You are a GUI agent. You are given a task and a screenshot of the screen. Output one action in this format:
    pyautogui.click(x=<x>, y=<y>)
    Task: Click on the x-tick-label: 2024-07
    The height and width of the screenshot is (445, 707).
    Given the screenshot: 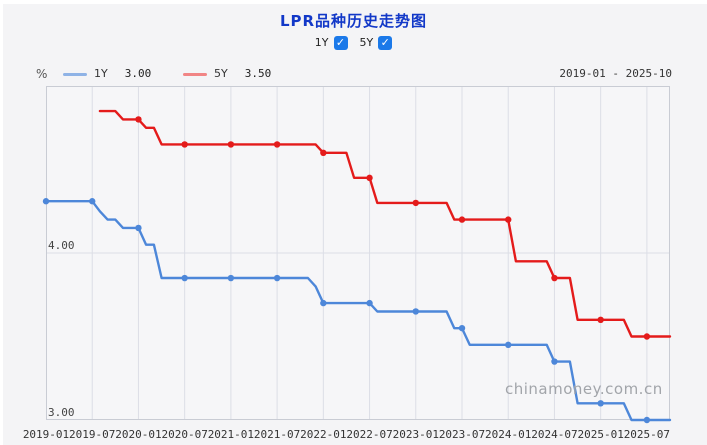 What is the action you would take?
    pyautogui.click(x=554, y=434)
    